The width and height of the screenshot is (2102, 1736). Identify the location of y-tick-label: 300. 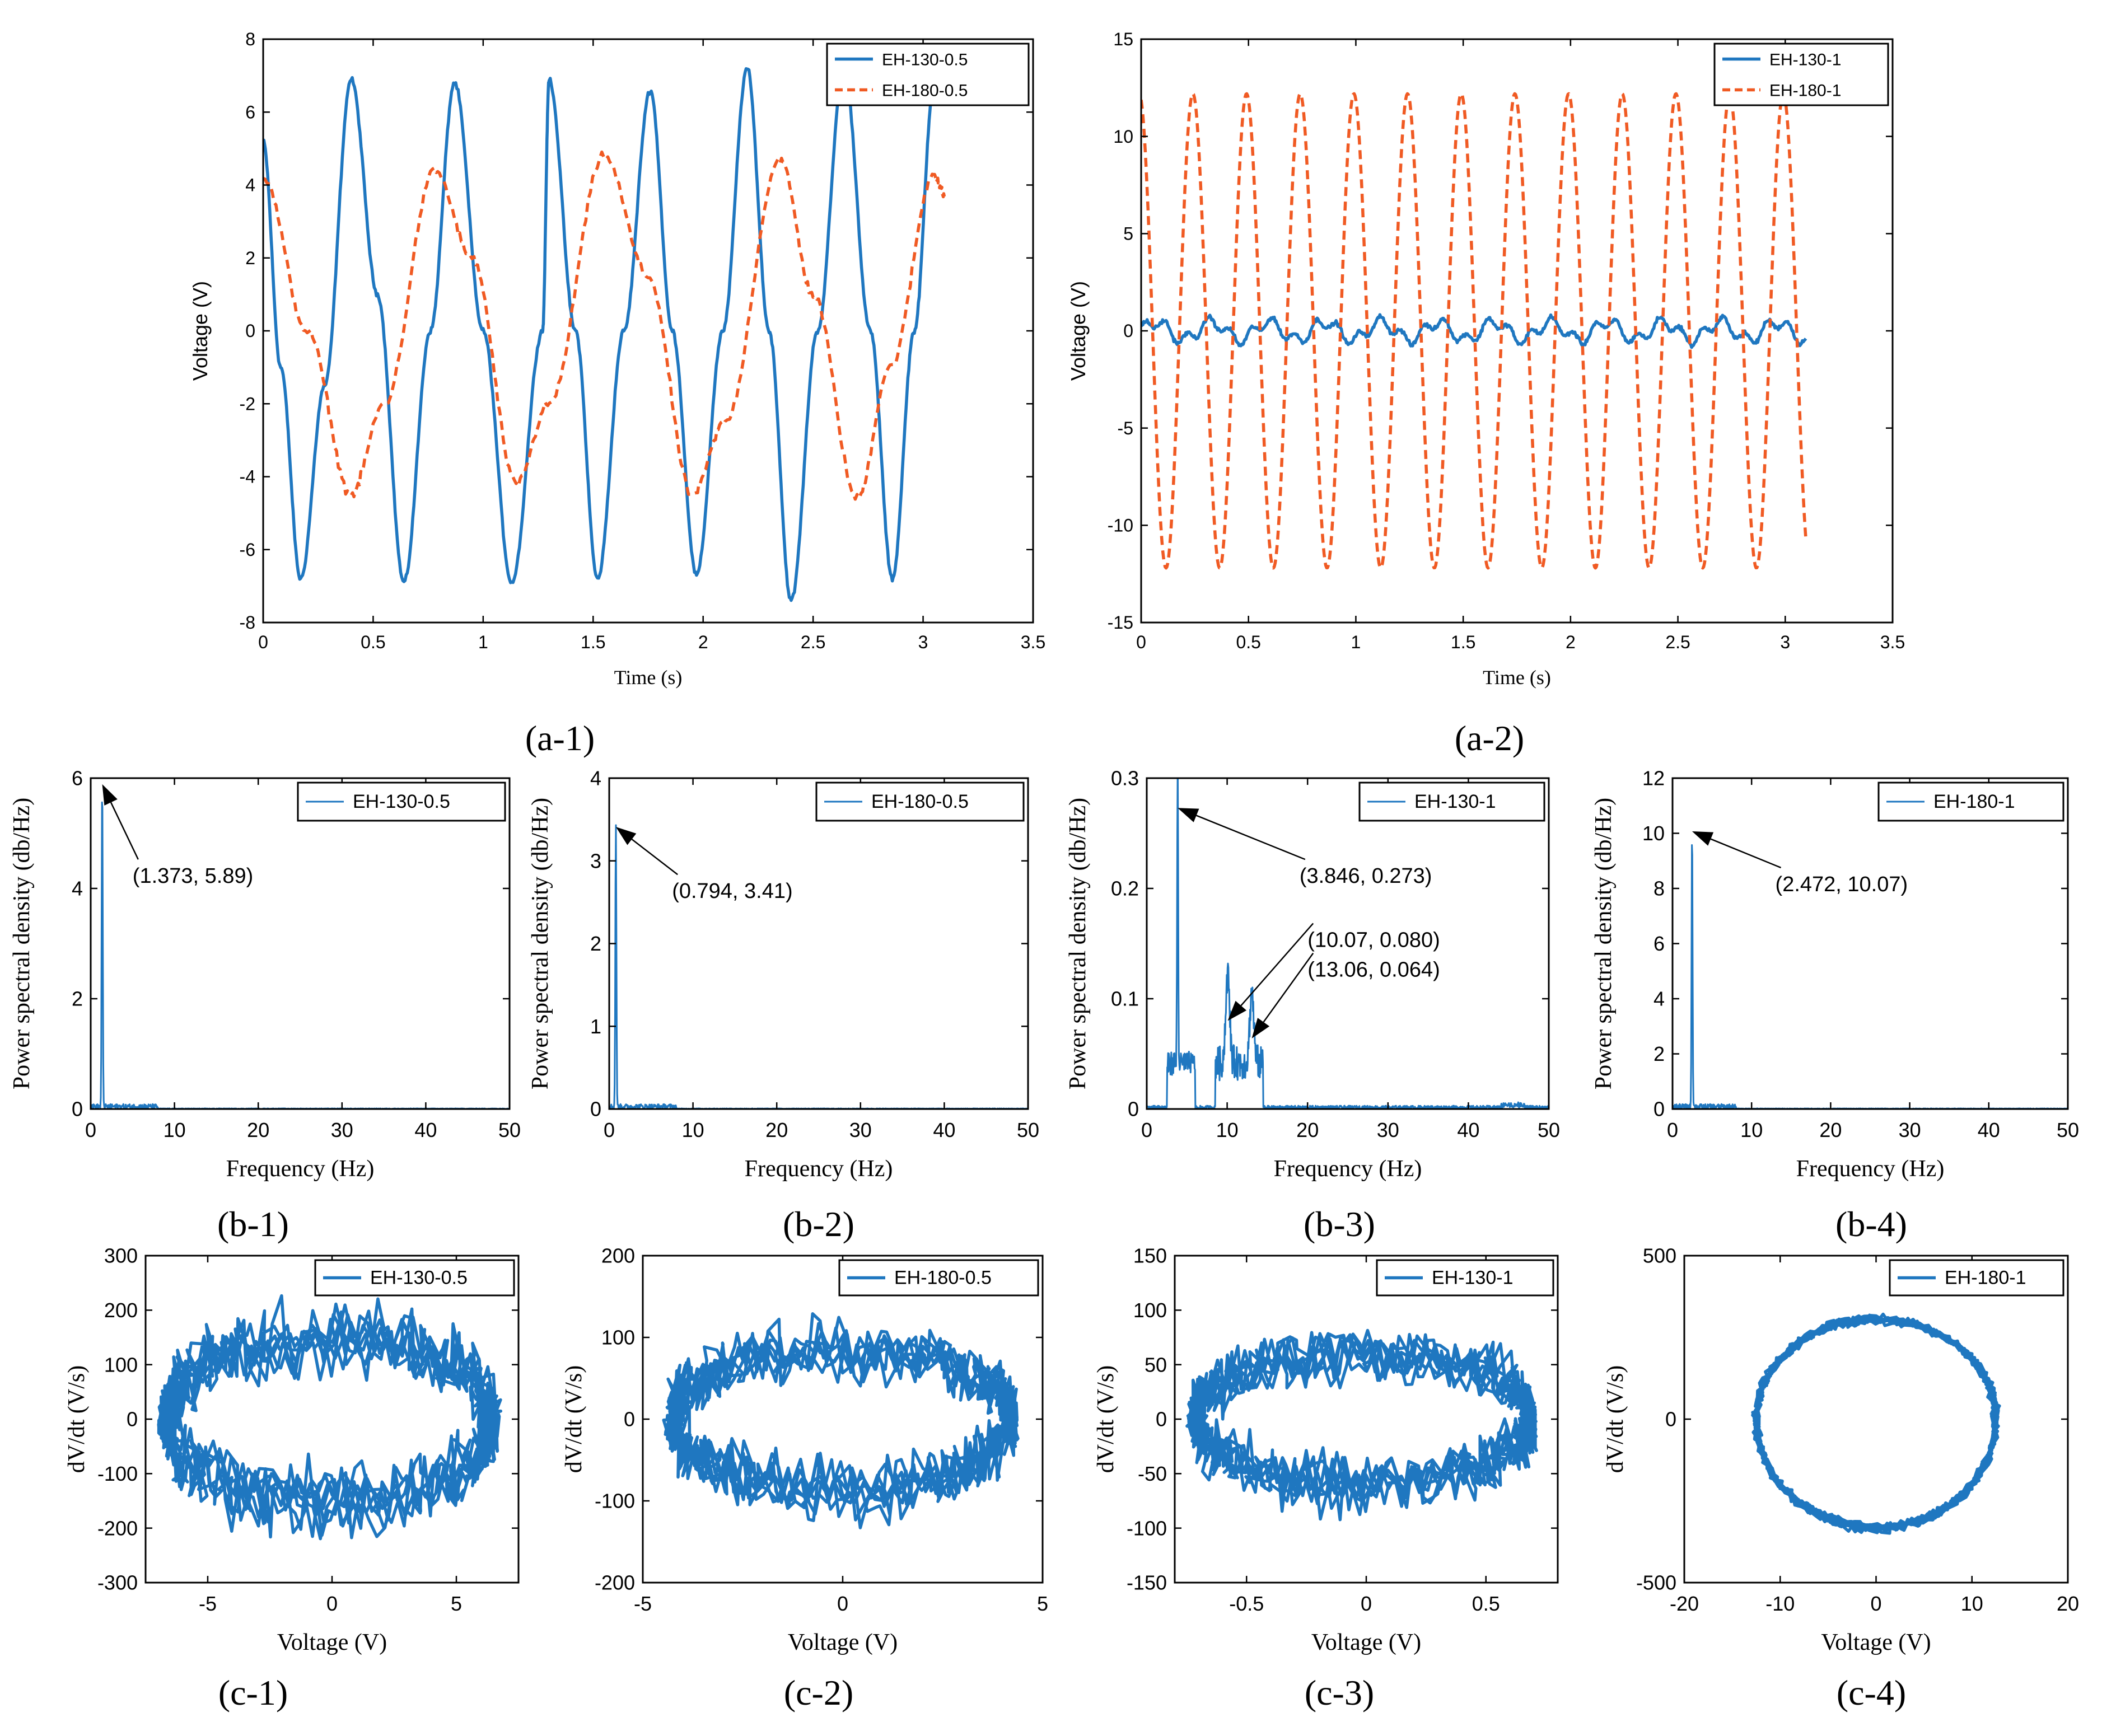
(121, 1255).